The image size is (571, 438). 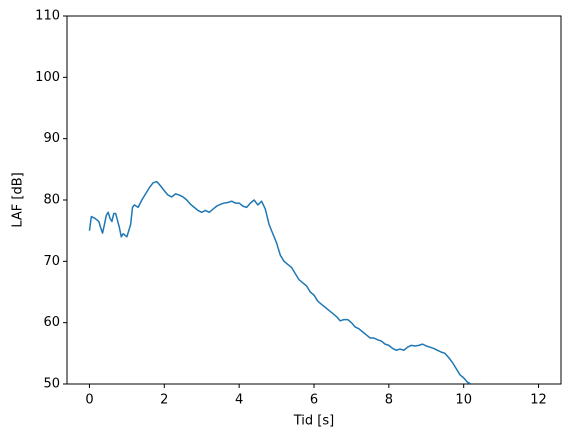 I want to click on y-tick-label: 100, so click(x=47, y=77).